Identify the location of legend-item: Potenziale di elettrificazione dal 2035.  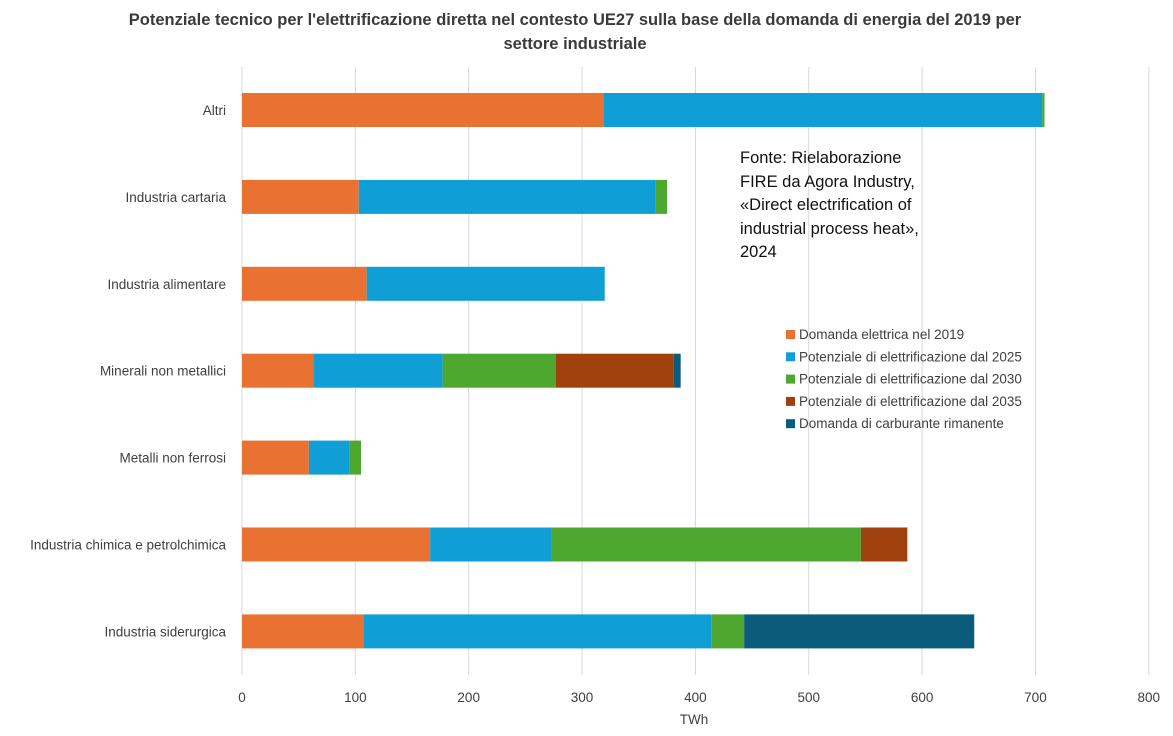
(904, 401).